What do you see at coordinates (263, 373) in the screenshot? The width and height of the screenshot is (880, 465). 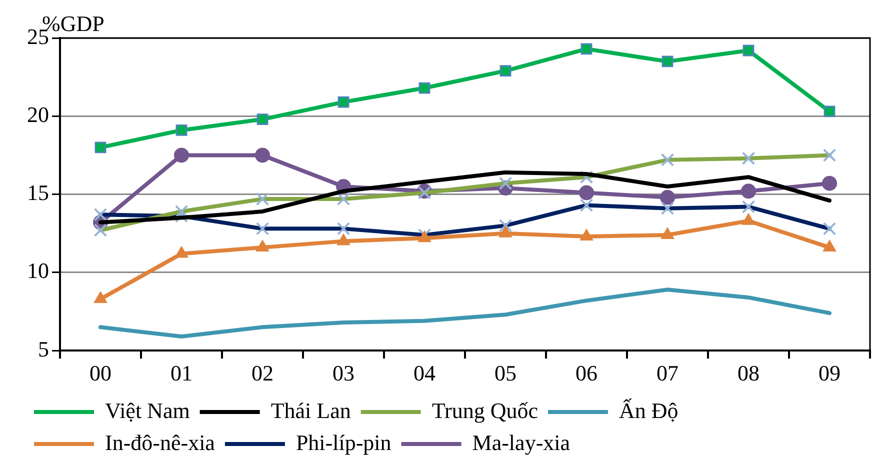 I see `x-tick-label: 02` at bounding box center [263, 373].